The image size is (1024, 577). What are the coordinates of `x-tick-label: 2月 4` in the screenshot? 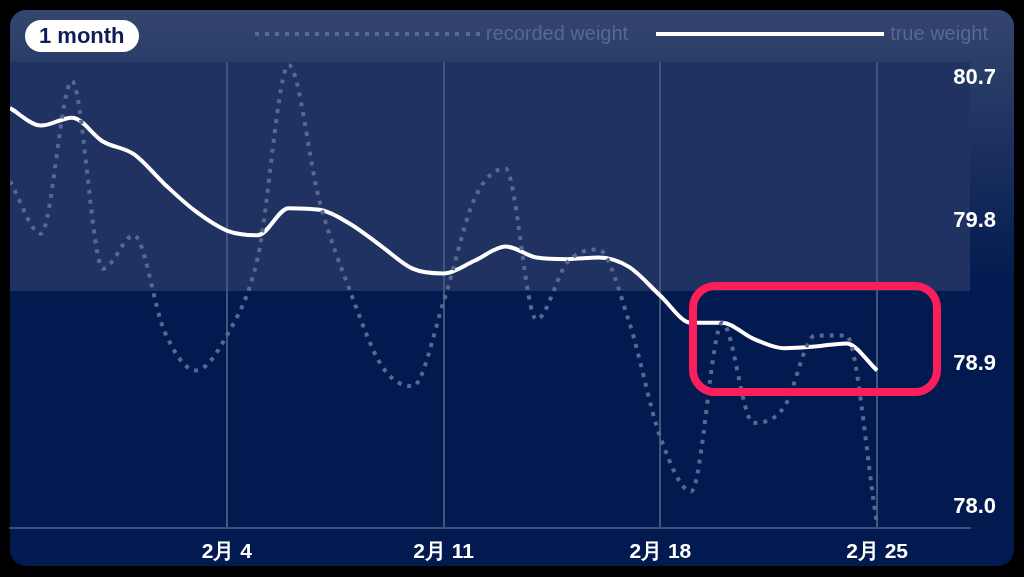 It's located at (227, 551).